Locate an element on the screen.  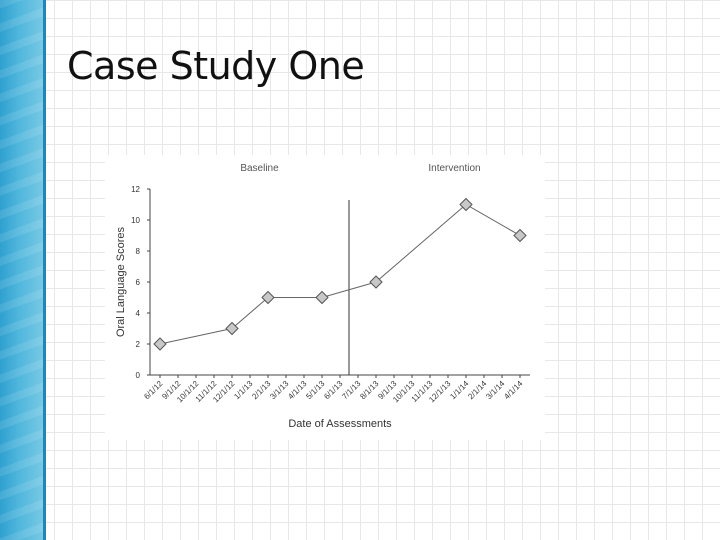
series-line is located at coordinates (340, 274).